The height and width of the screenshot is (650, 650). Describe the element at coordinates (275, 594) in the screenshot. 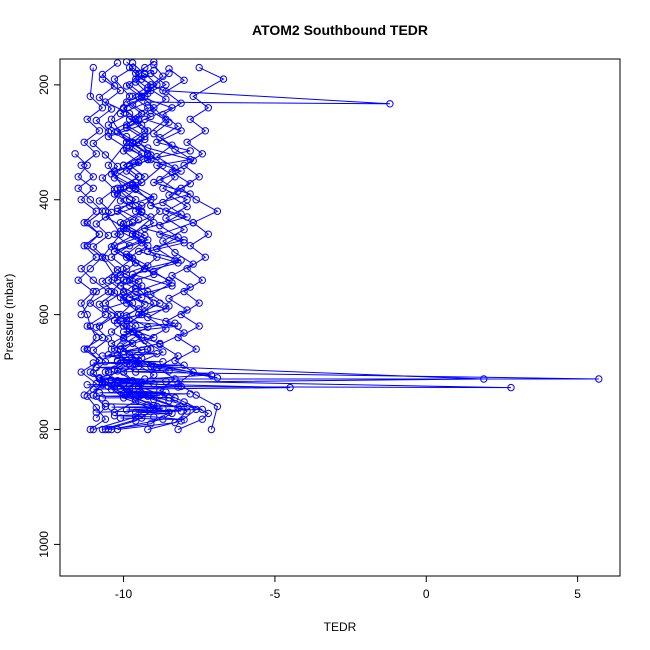

I see `x-tick-label: -5` at that location.